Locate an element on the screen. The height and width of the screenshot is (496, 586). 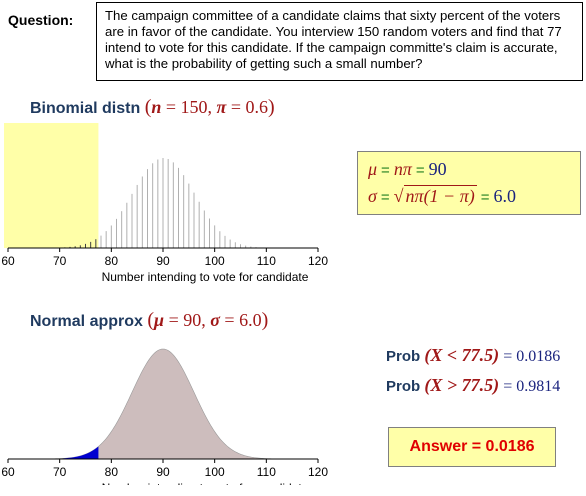
pi-symbol: π is located at coordinates (221, 107).